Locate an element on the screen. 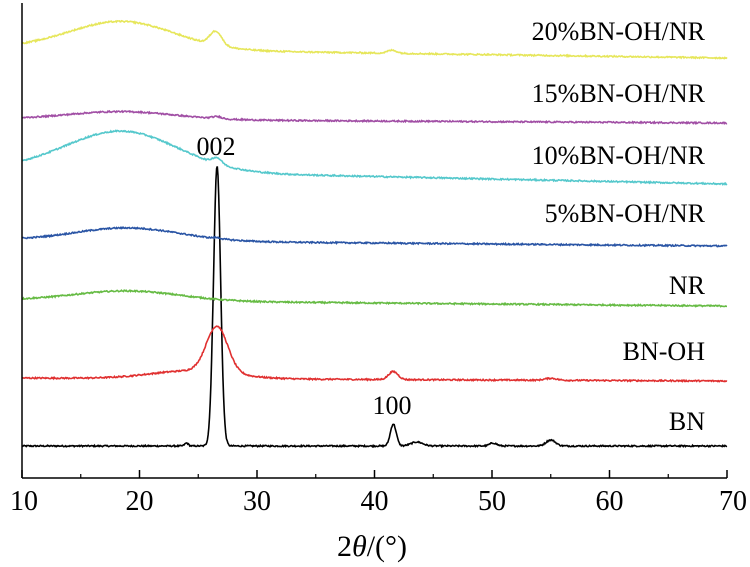  peak-label-100: 100 is located at coordinates (392, 405).